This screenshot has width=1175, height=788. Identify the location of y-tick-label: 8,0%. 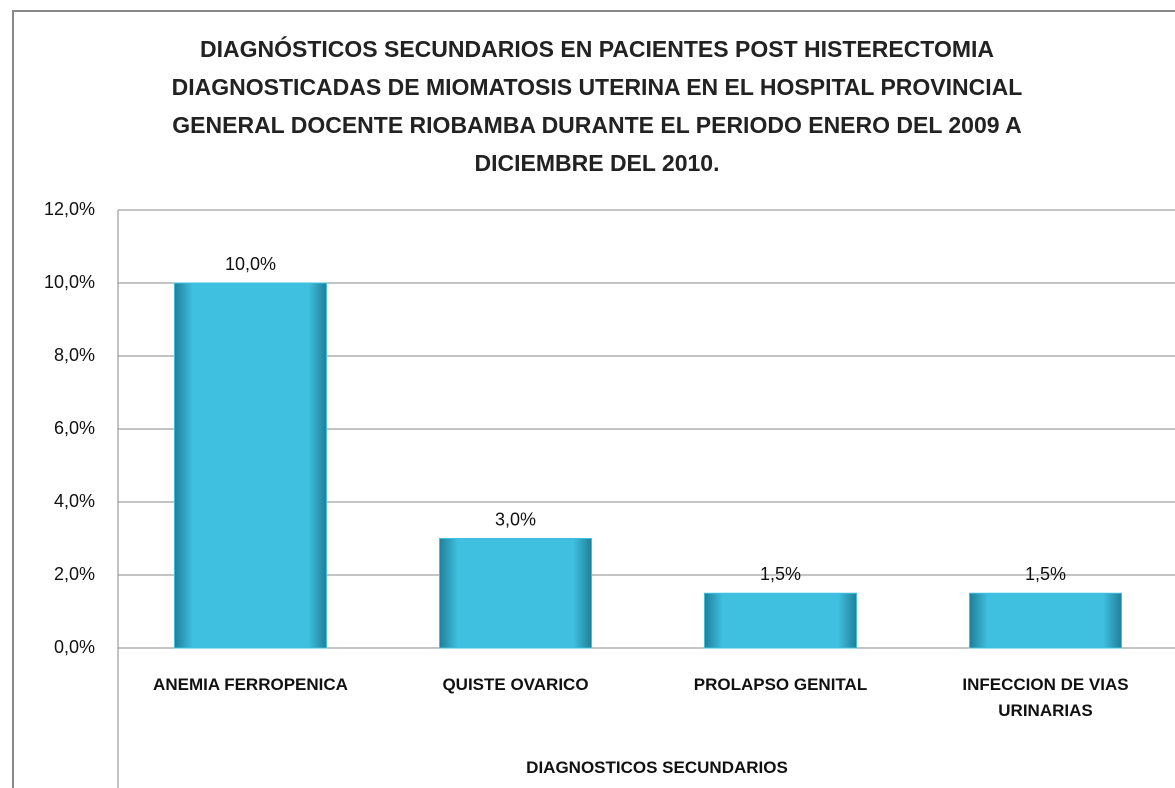
(74, 355).